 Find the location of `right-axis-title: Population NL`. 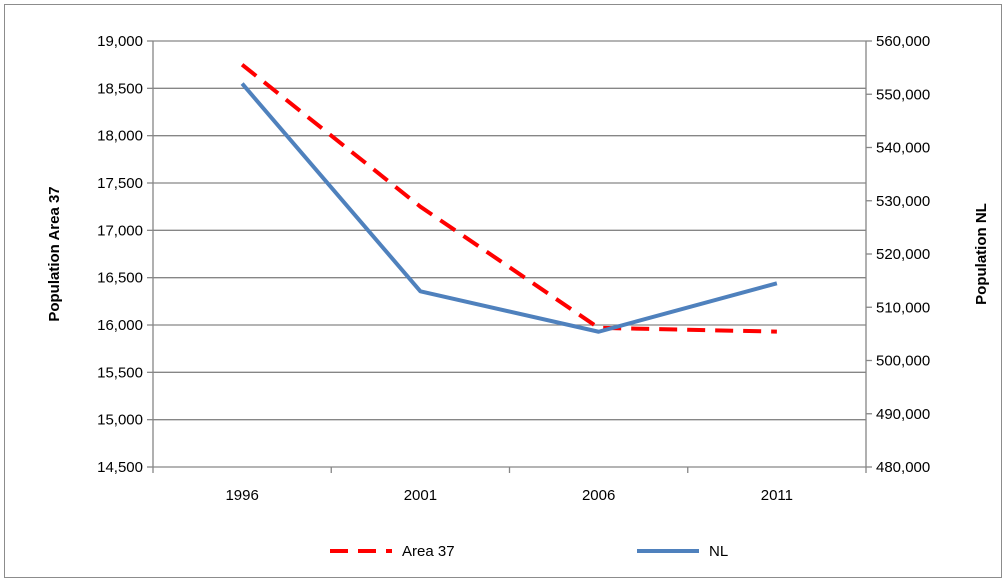

right-axis-title: Population NL is located at coordinates (981, 254).